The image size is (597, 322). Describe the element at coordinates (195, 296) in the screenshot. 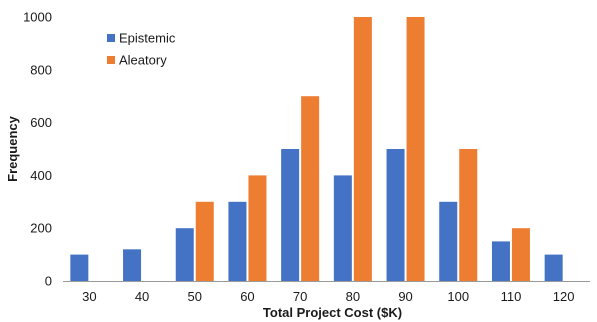

I see `x-tick-label: 50` at that location.